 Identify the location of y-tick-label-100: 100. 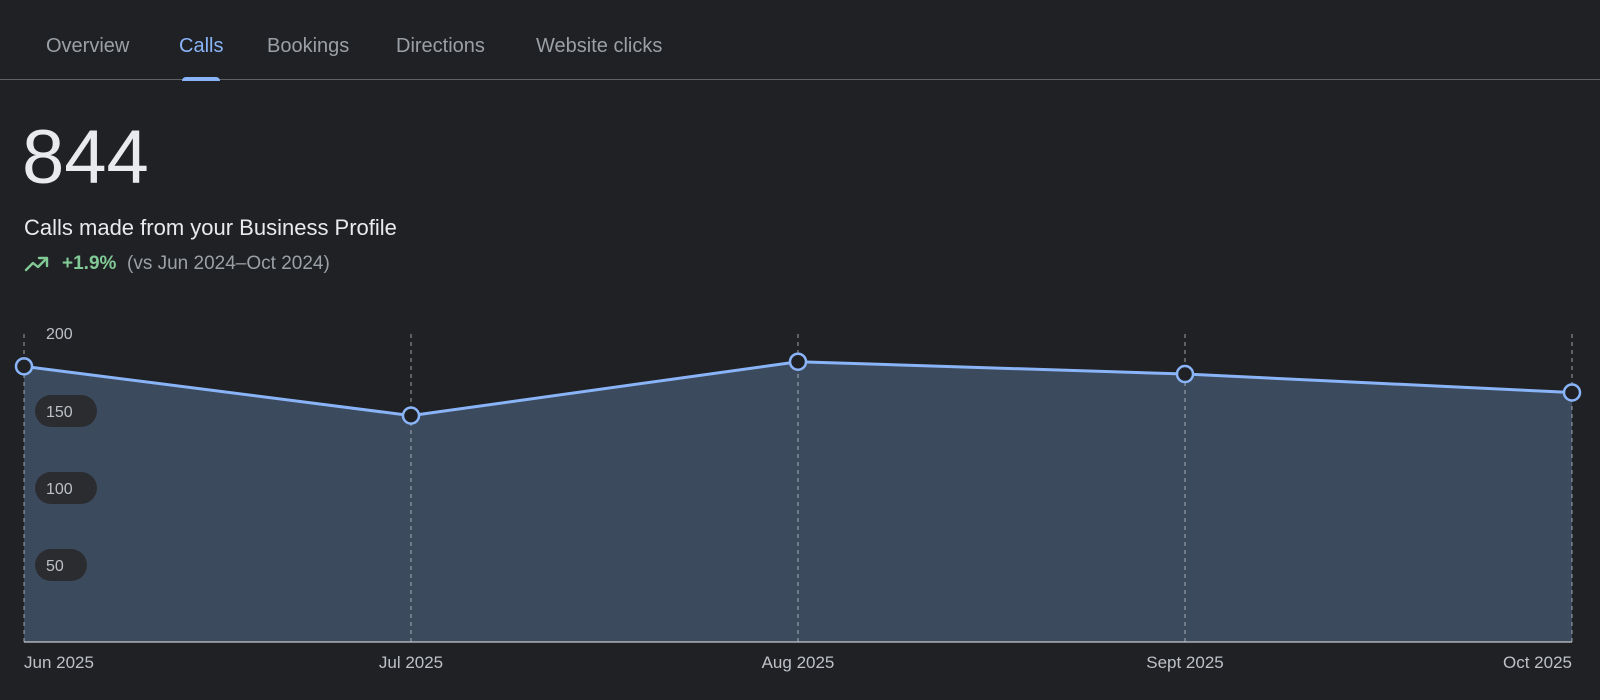
(59, 489).